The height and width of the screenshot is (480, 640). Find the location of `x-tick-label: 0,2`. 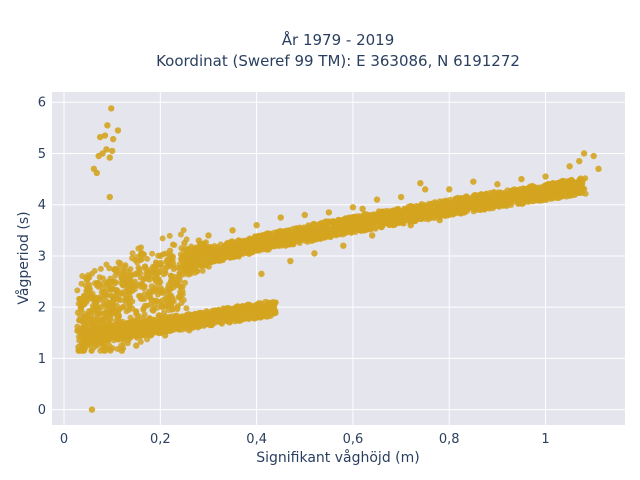

x-tick-label: 0,2 is located at coordinates (160, 439).